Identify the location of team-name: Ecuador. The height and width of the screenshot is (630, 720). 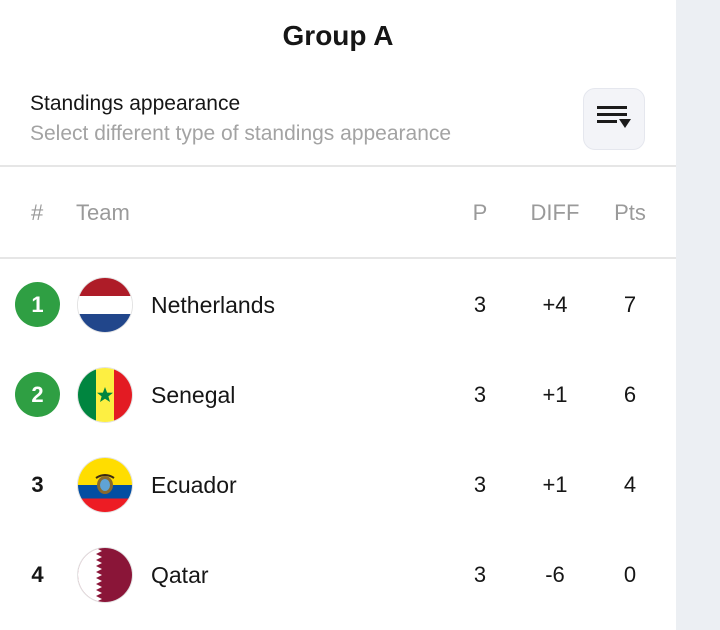
(194, 485).